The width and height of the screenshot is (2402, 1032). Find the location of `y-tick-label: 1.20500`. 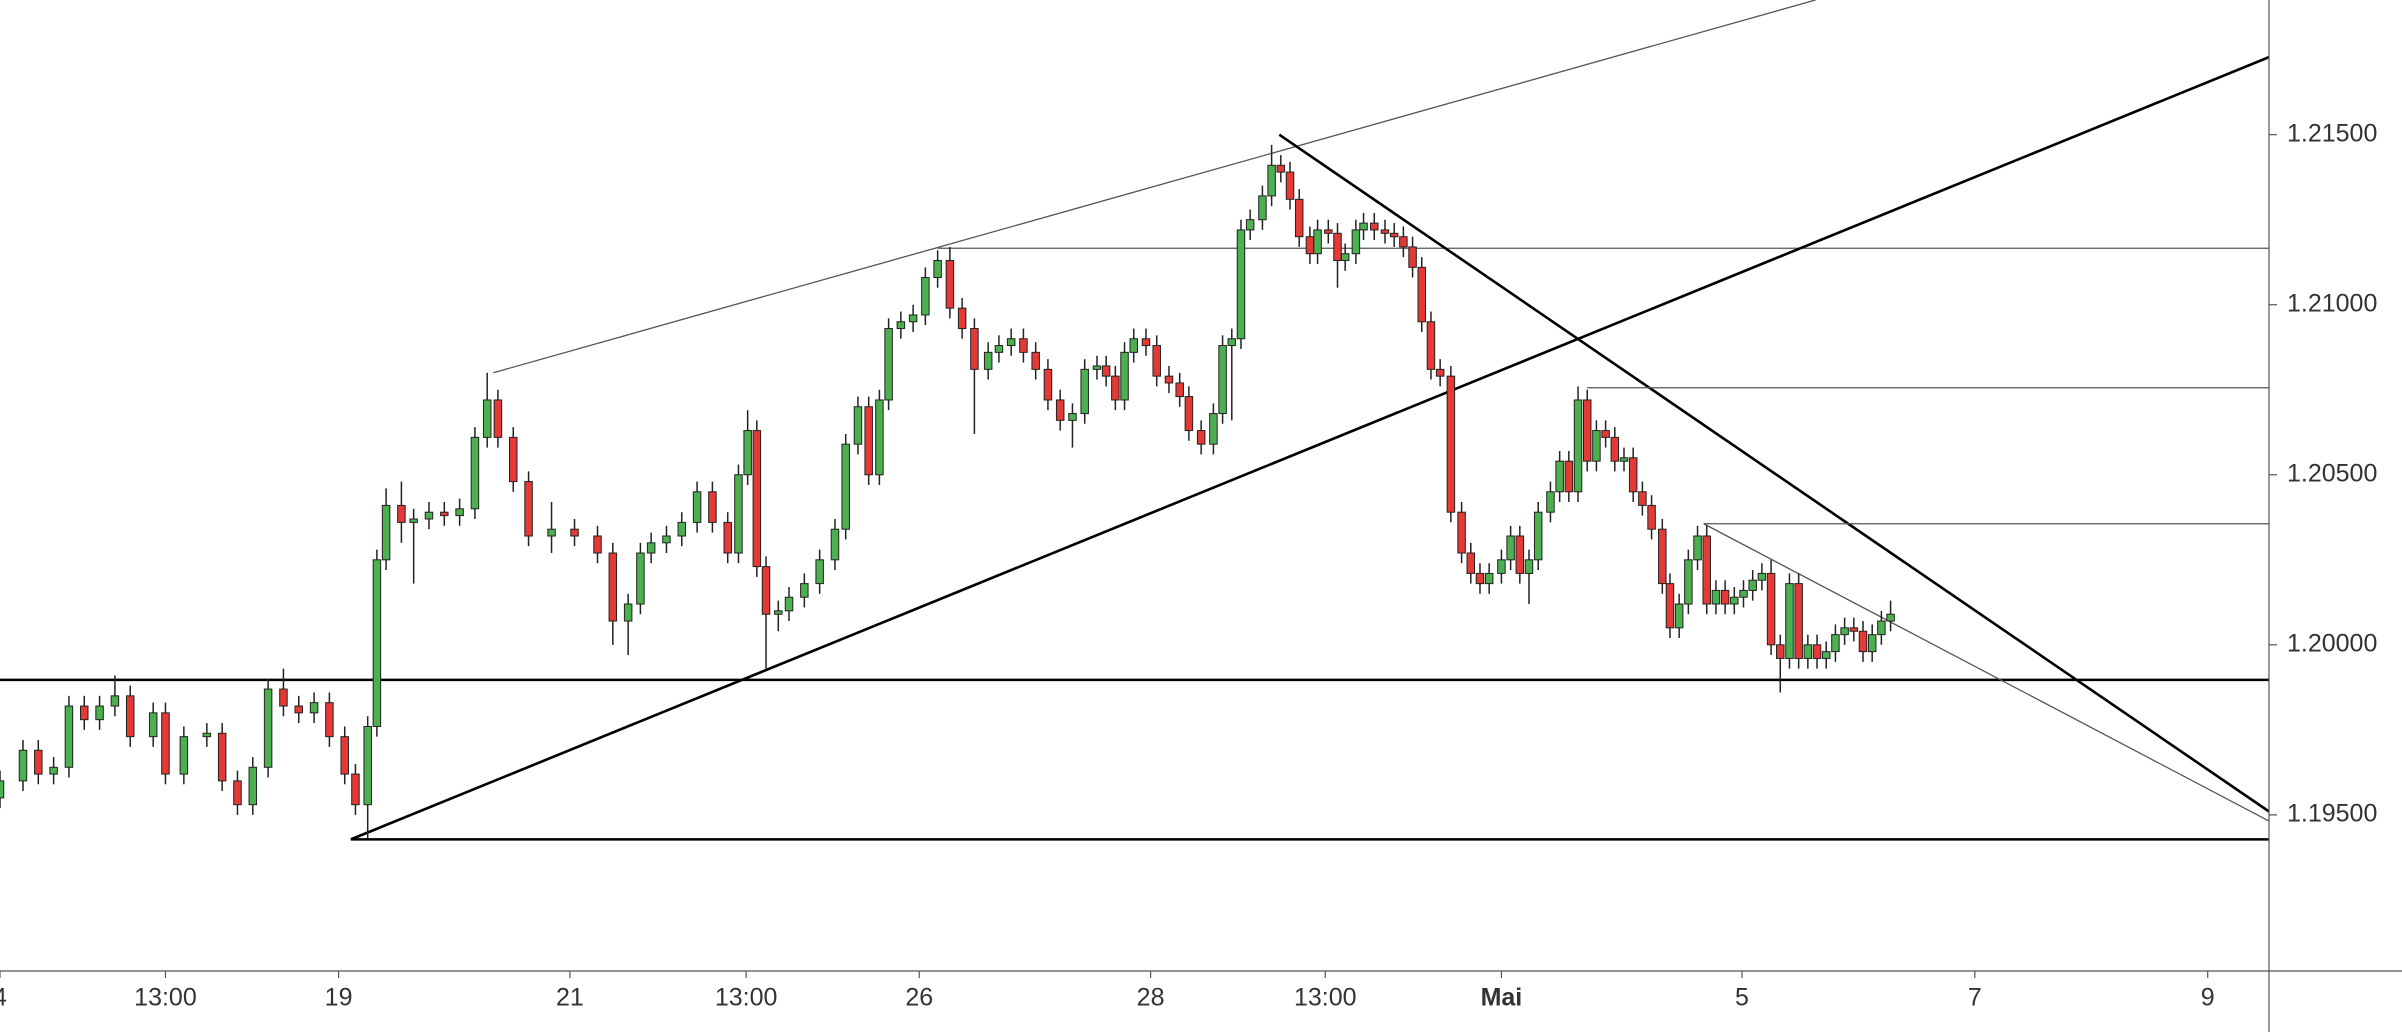

y-tick-label: 1.20500 is located at coordinates (2332, 473).